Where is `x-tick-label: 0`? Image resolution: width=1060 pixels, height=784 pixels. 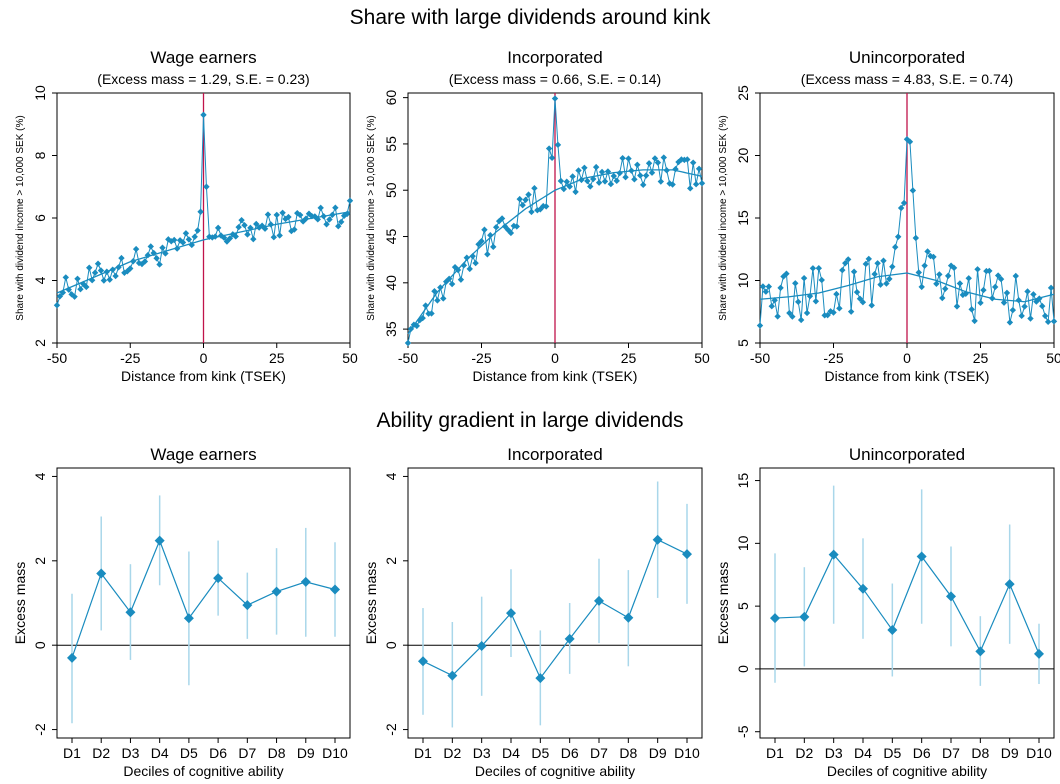
x-tick-label: 0 is located at coordinates (555, 358).